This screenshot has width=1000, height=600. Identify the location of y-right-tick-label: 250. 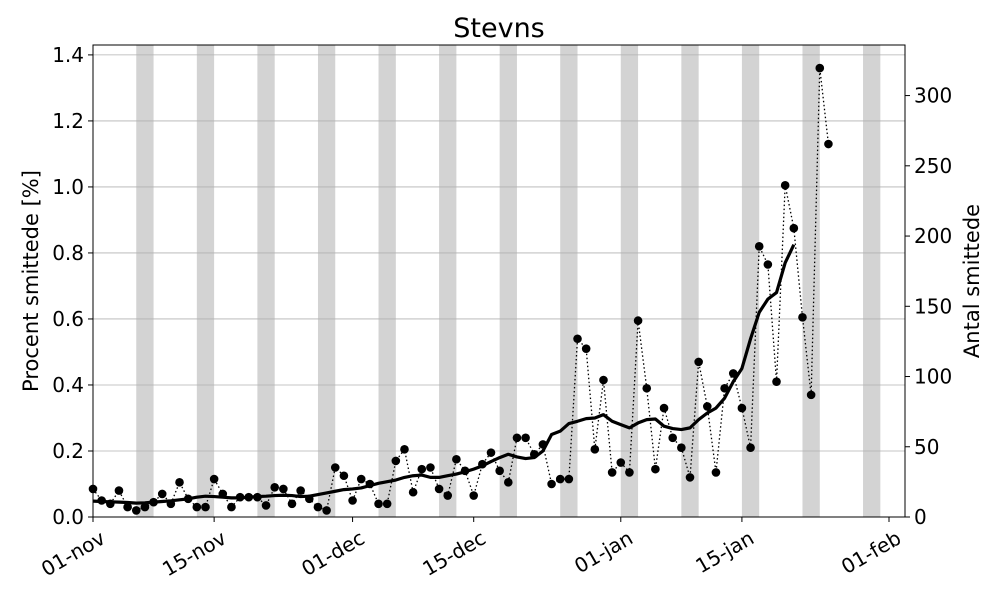
(933, 166).